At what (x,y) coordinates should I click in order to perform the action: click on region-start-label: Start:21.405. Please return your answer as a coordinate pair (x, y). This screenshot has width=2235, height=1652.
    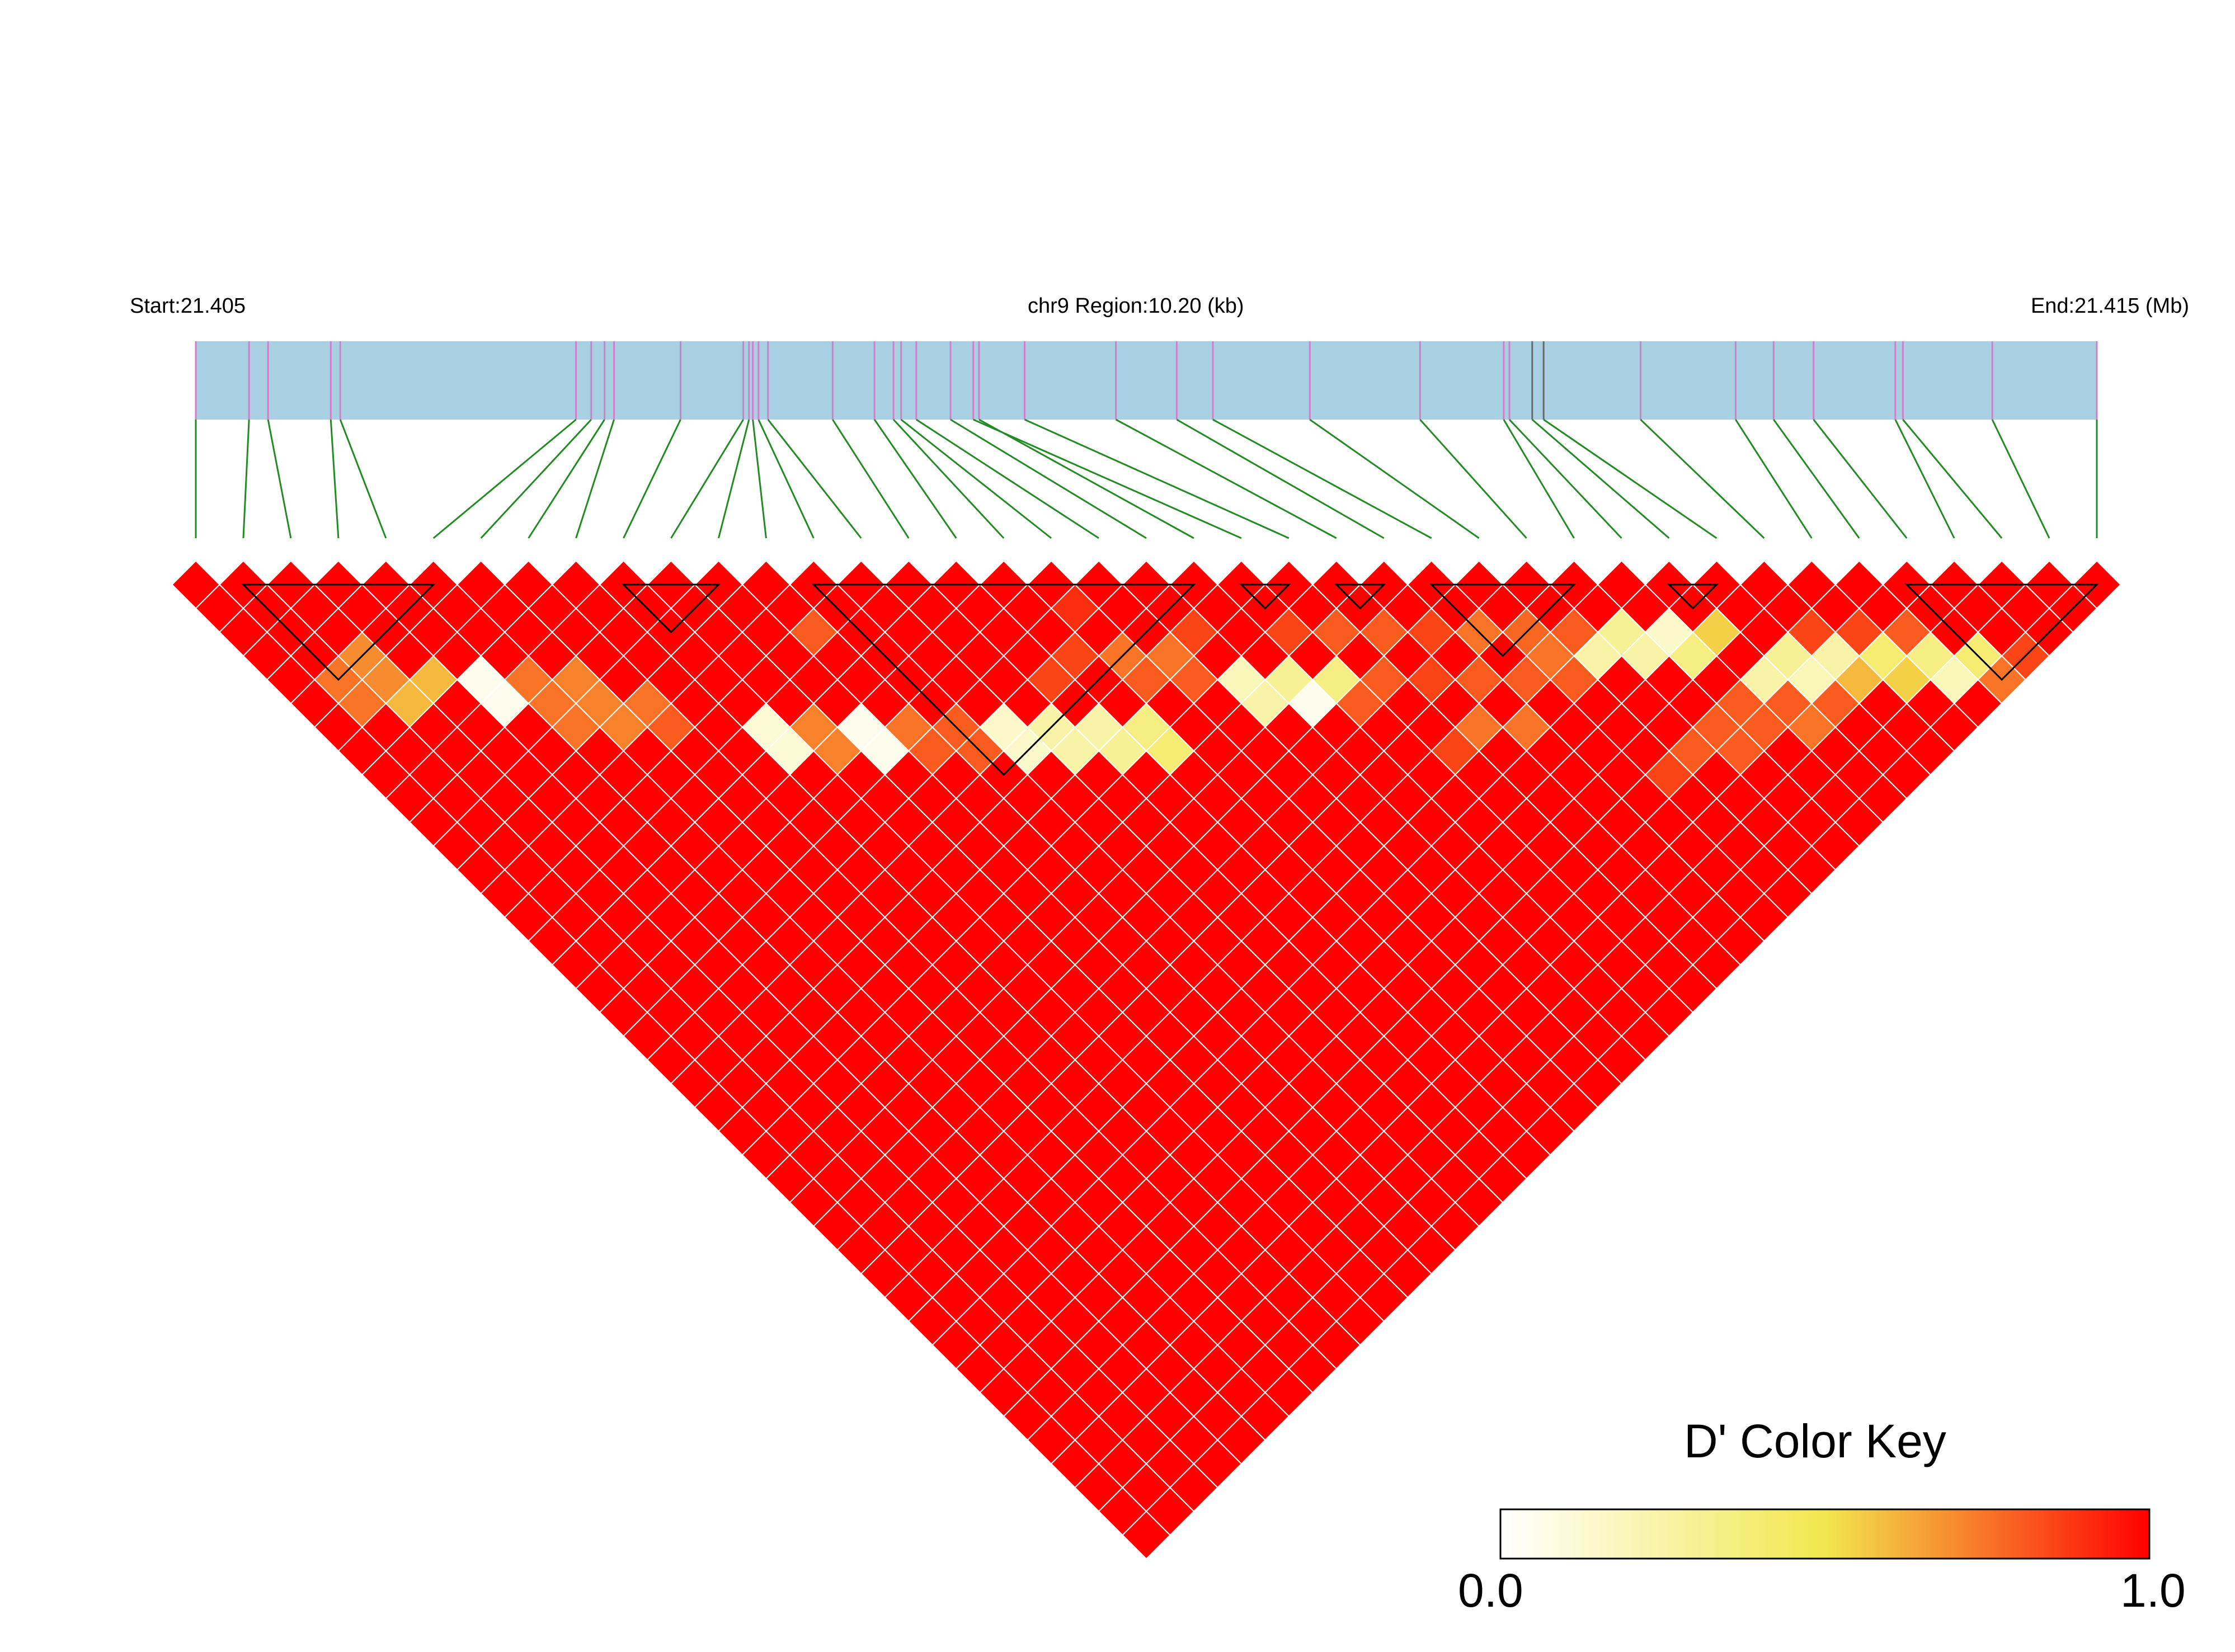
    Looking at the image, I should click on (188, 306).